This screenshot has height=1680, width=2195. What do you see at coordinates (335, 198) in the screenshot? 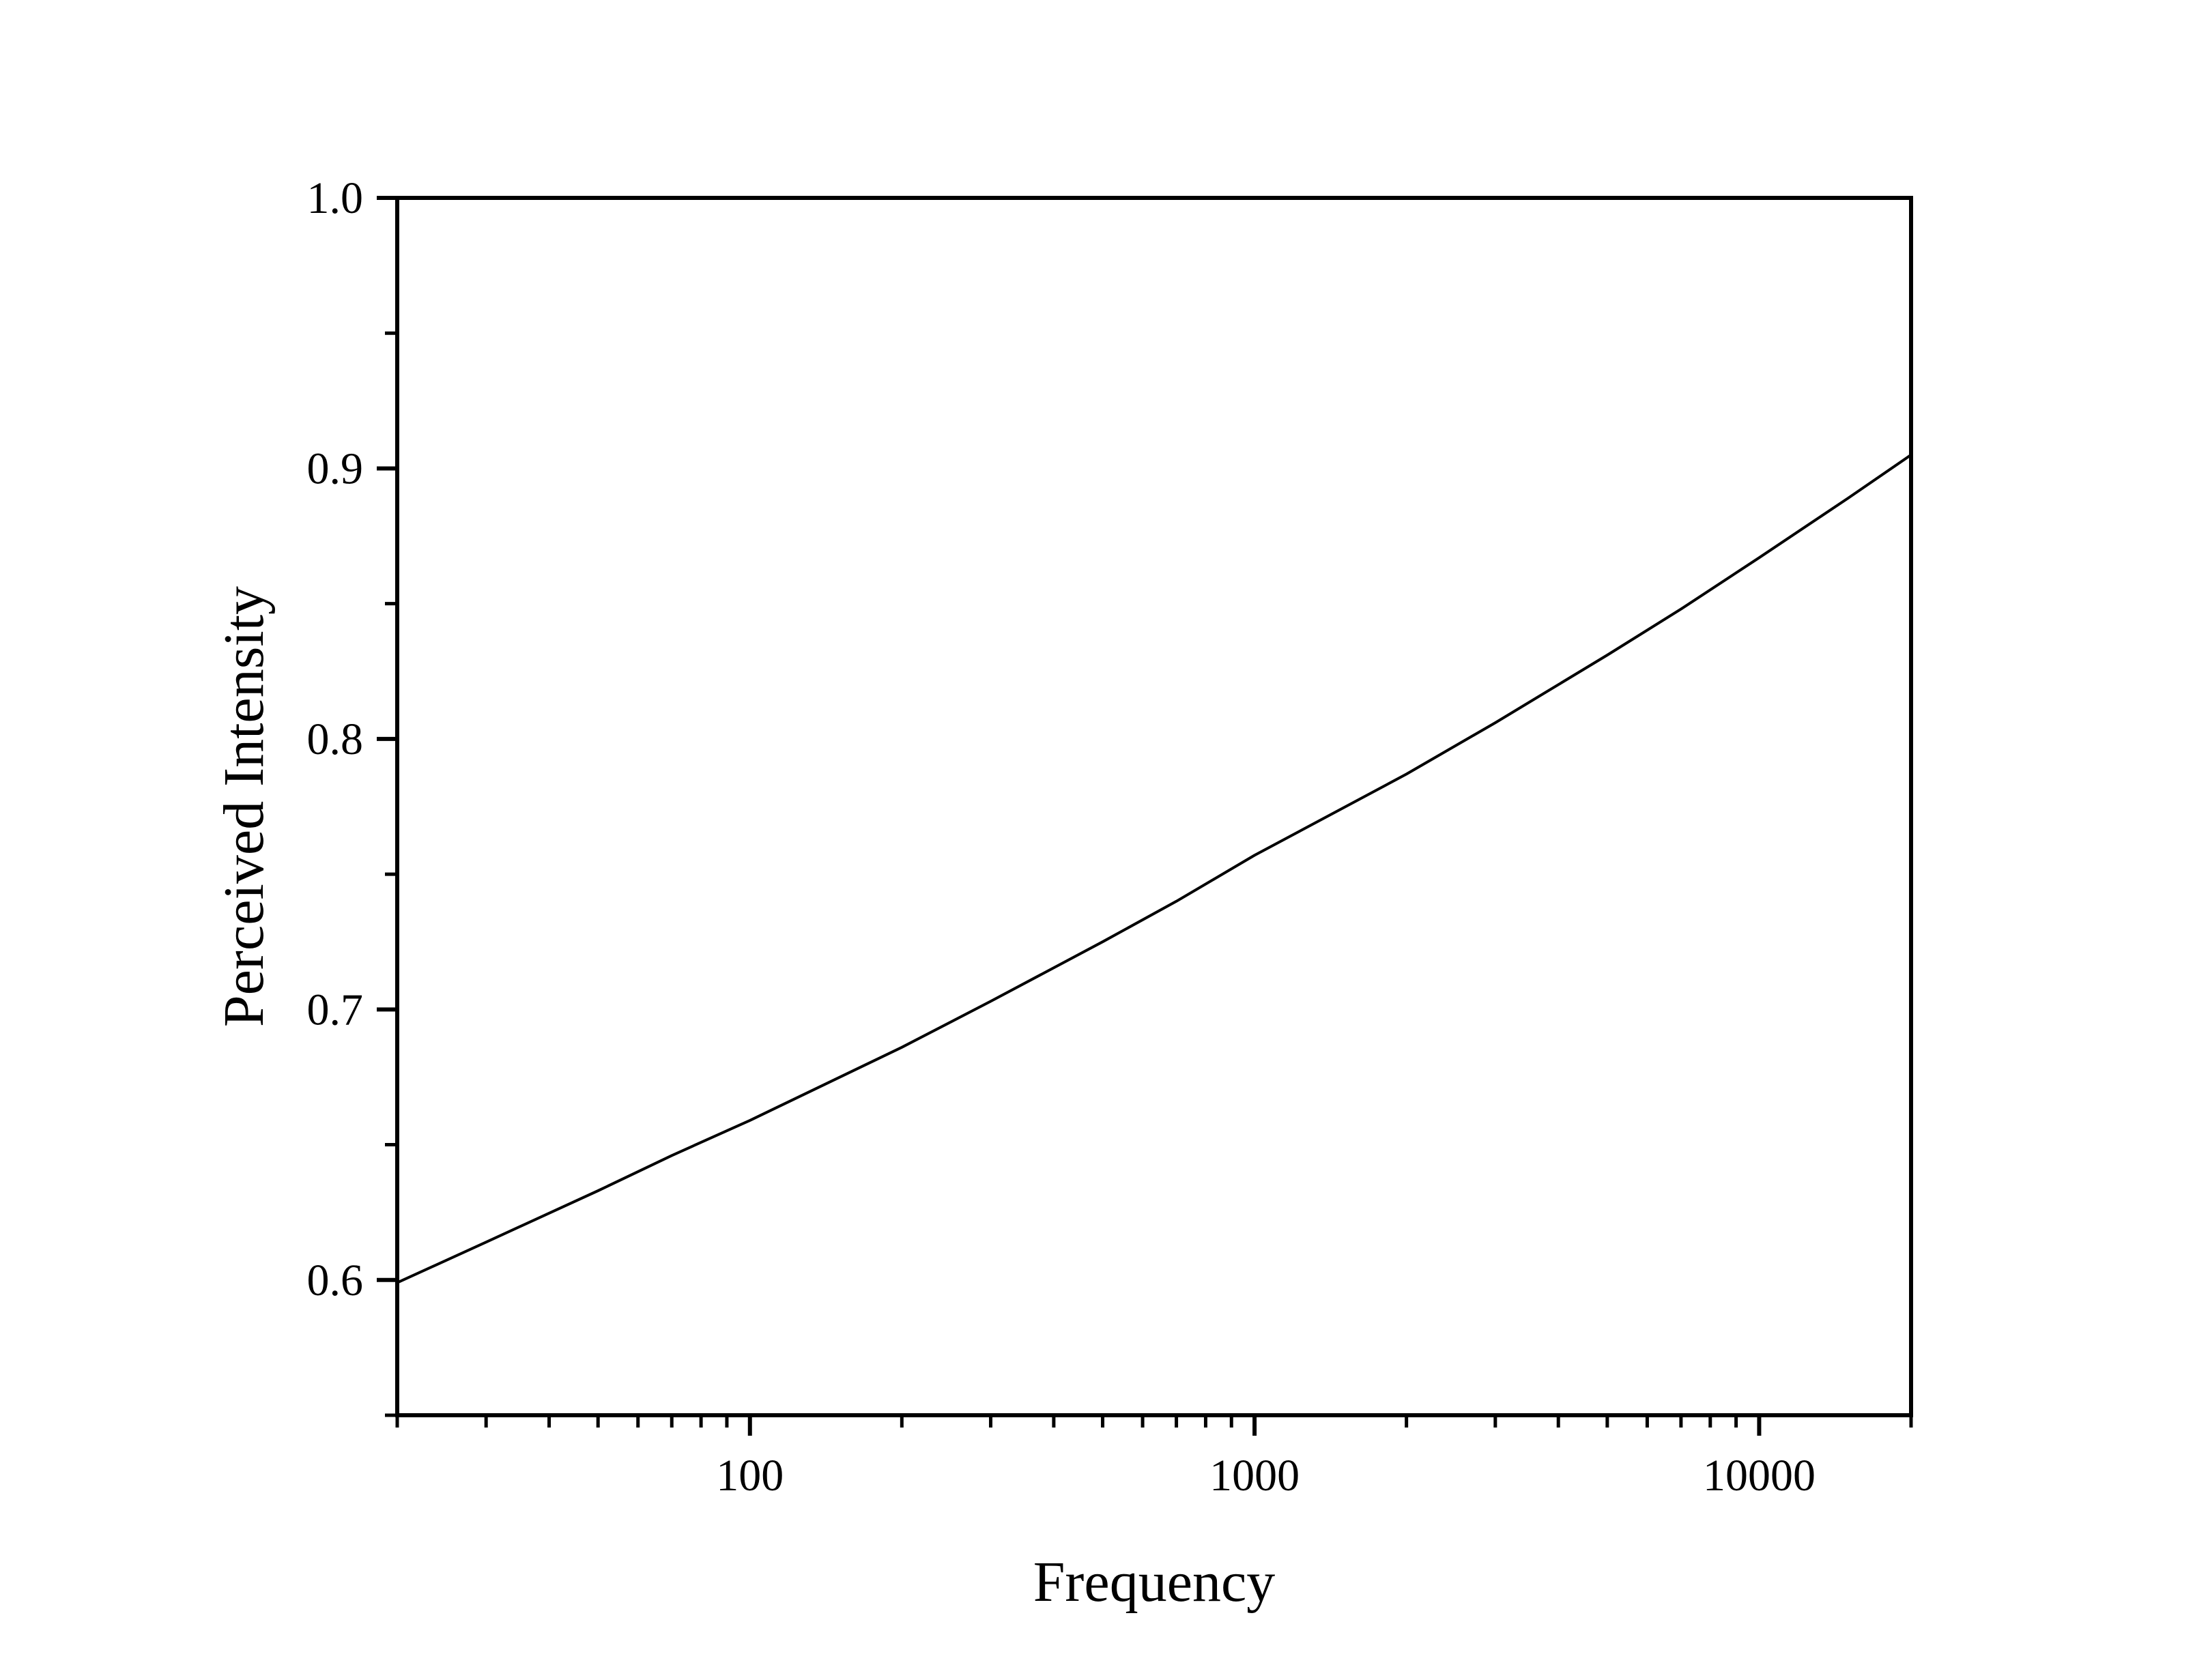
I see `y-tick-label: 1.0` at bounding box center [335, 198].